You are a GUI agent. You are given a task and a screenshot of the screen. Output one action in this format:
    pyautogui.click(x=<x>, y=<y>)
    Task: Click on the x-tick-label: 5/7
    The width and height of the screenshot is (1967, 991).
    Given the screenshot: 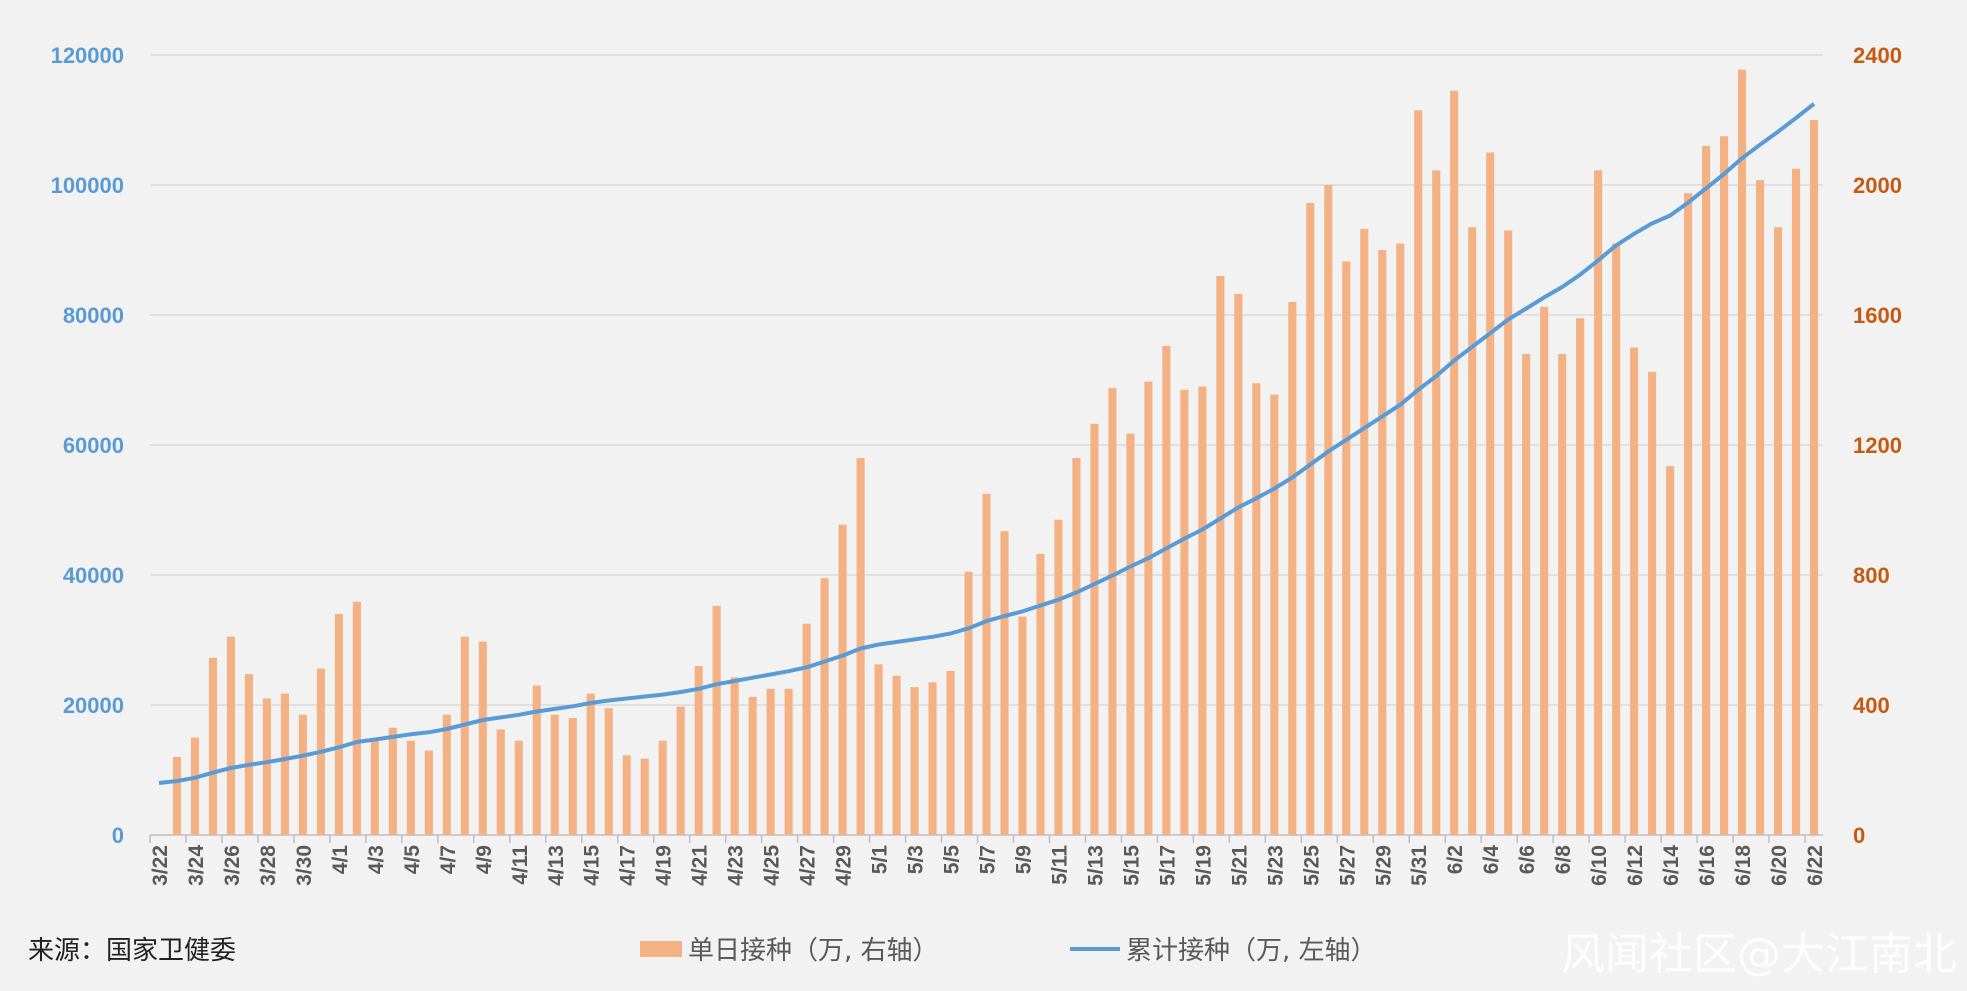 What is the action you would take?
    pyautogui.click(x=988, y=859)
    